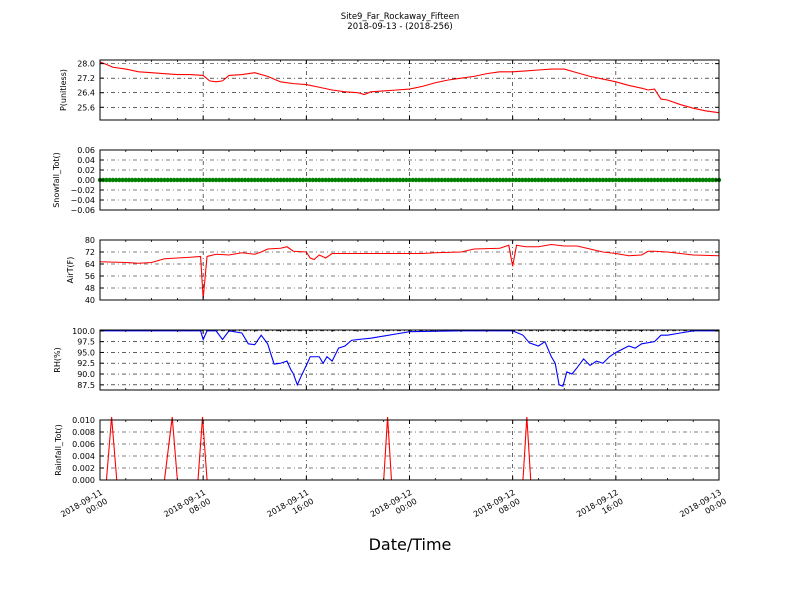 Image resolution: width=800 pixels, height=600 pixels. Describe the element at coordinates (86, 160) in the screenshot. I see `y-tick-label: 0.04` at that location.